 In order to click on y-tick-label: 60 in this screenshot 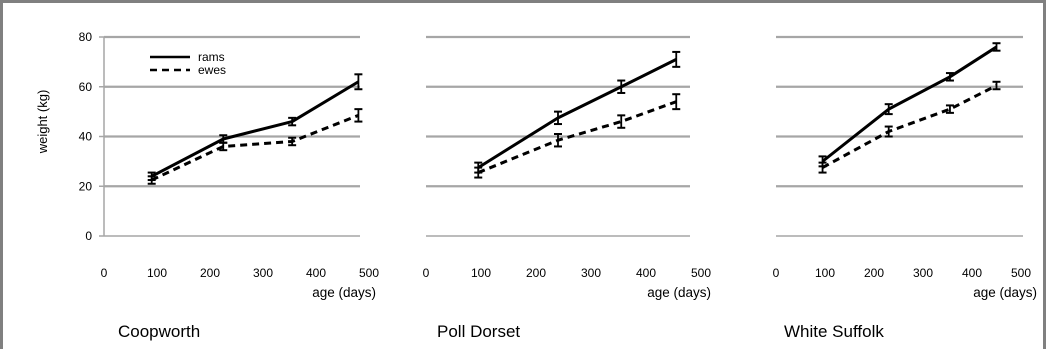, I will do `click(86, 87)`.